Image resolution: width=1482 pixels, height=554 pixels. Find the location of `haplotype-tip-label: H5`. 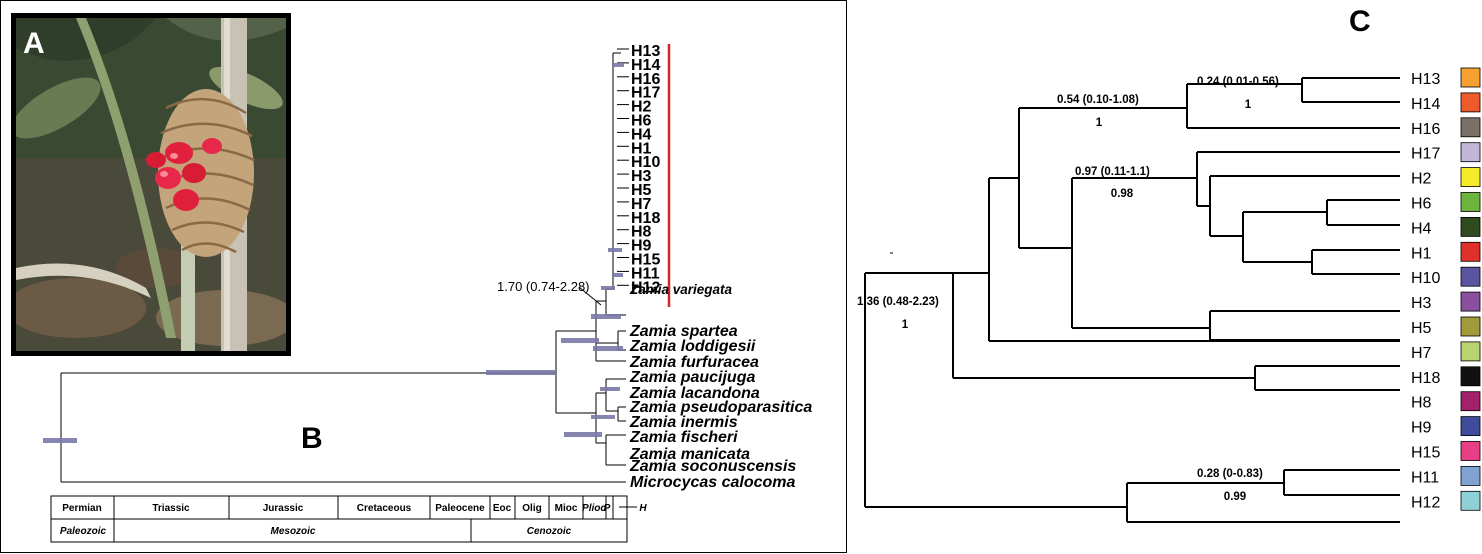

haplotype-tip-label: H5 is located at coordinates (641, 190).